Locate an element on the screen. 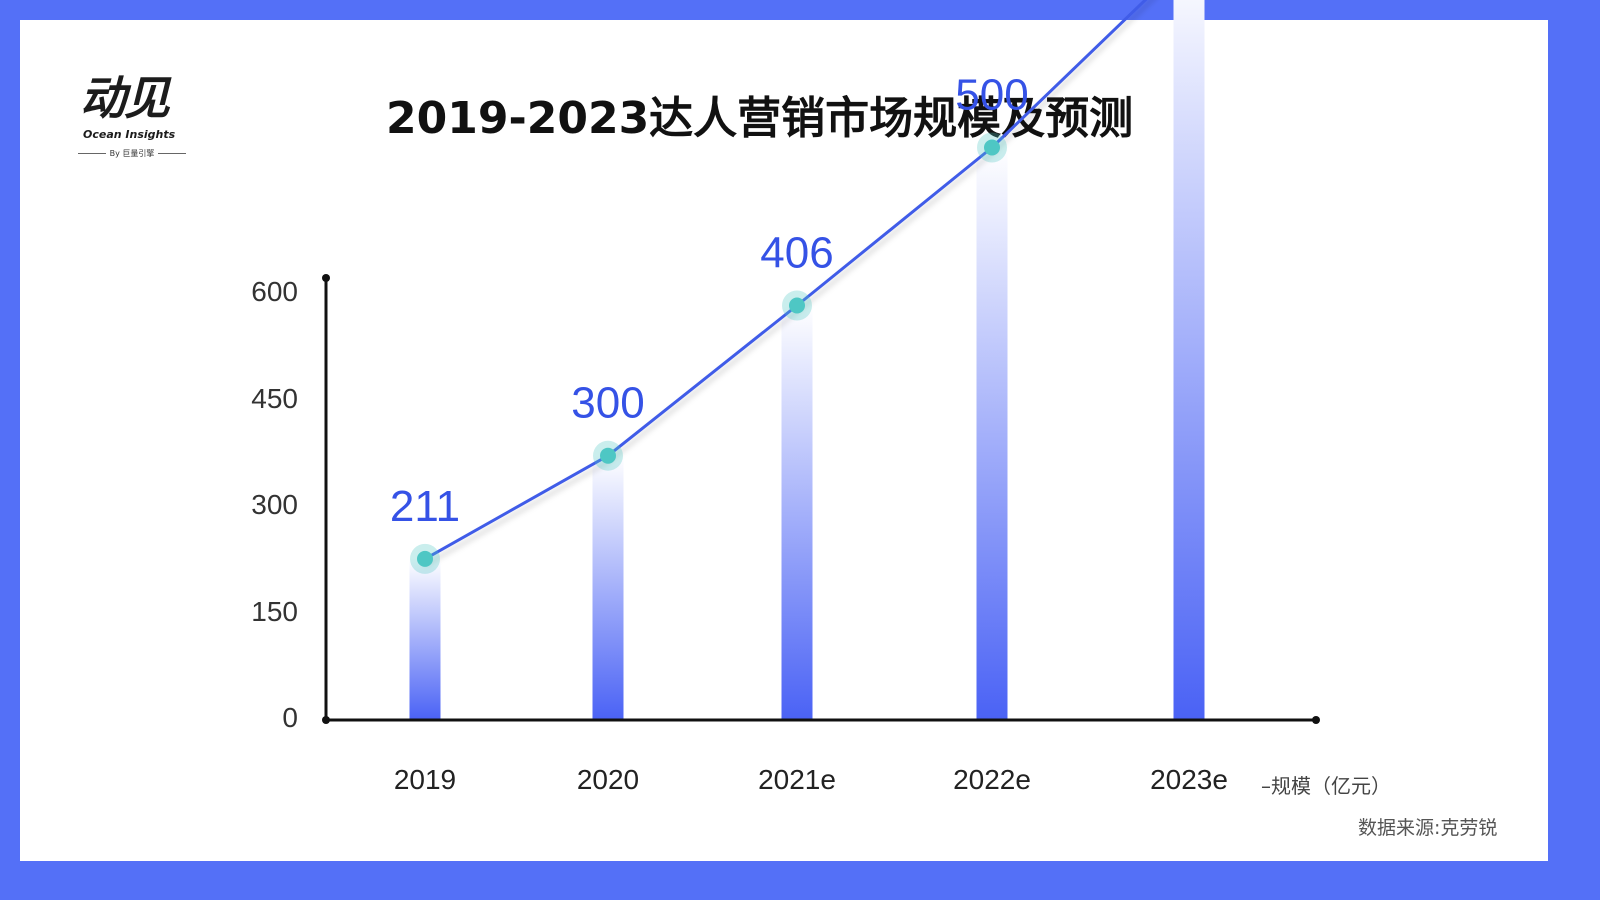 The image size is (1600, 900). x-axis-end-dot is located at coordinates (1316, 720).